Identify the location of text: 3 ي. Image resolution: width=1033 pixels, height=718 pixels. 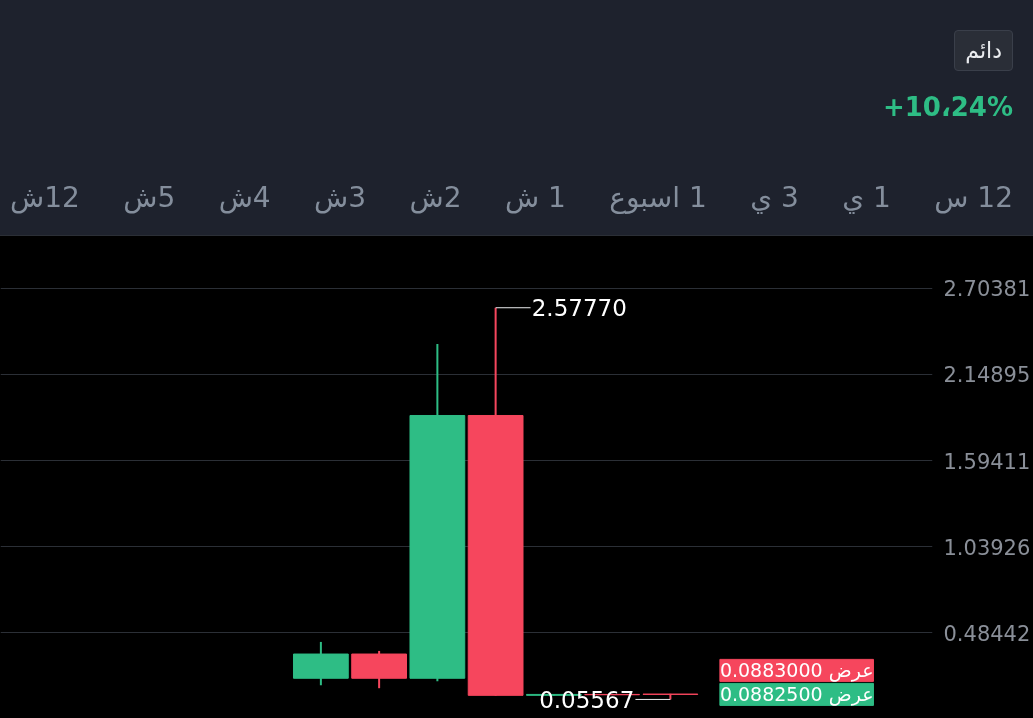
(774, 198).